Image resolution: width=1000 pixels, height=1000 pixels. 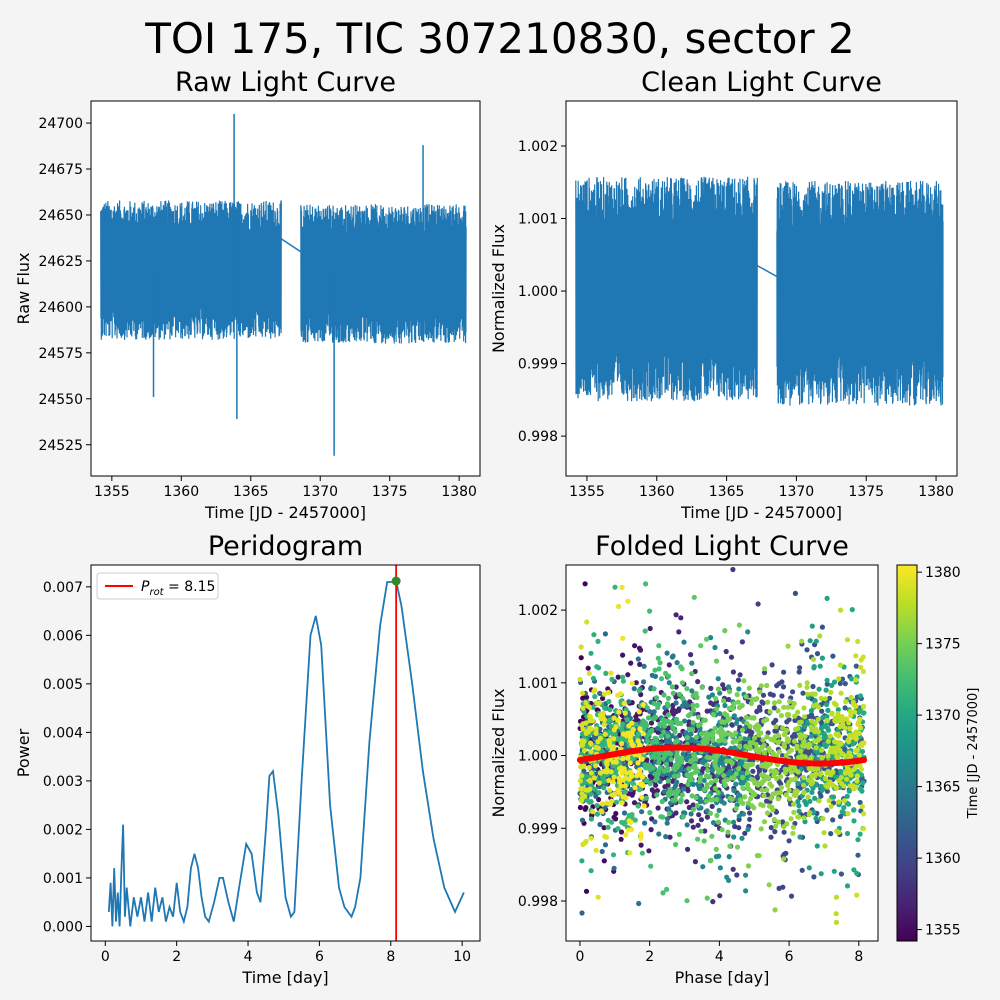 I want to click on panel-title: Peridogram, so click(x=285, y=546).